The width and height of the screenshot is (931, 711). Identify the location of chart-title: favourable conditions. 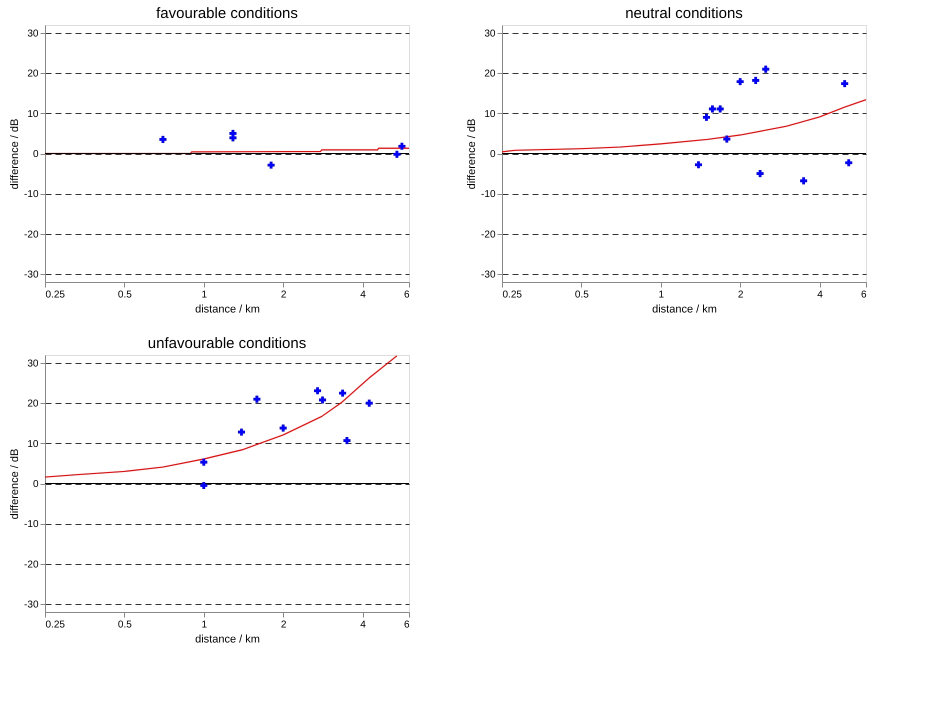
(227, 13).